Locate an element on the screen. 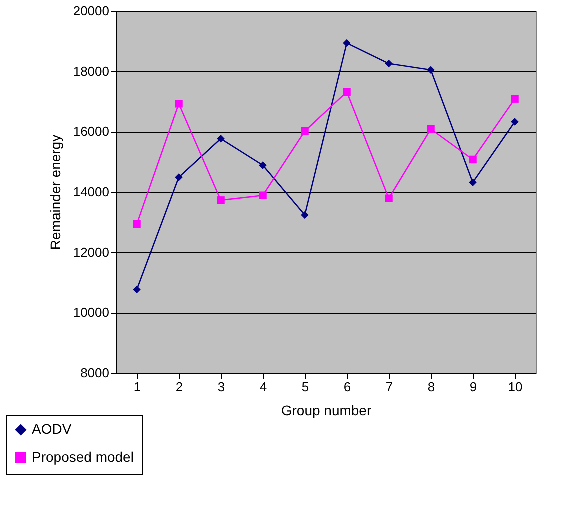  y-tick-label: 10000 is located at coordinates (91, 312).